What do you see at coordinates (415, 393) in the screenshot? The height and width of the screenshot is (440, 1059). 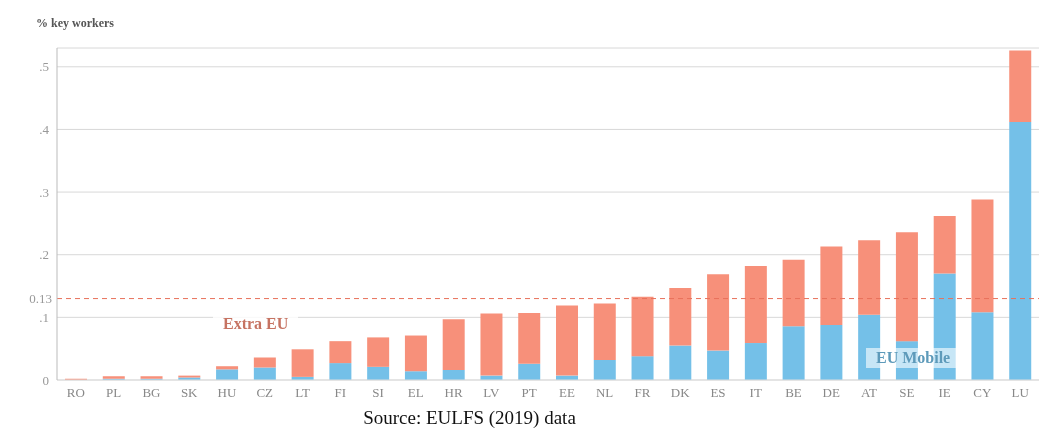 I see `x-tick-label: EL` at bounding box center [415, 393].